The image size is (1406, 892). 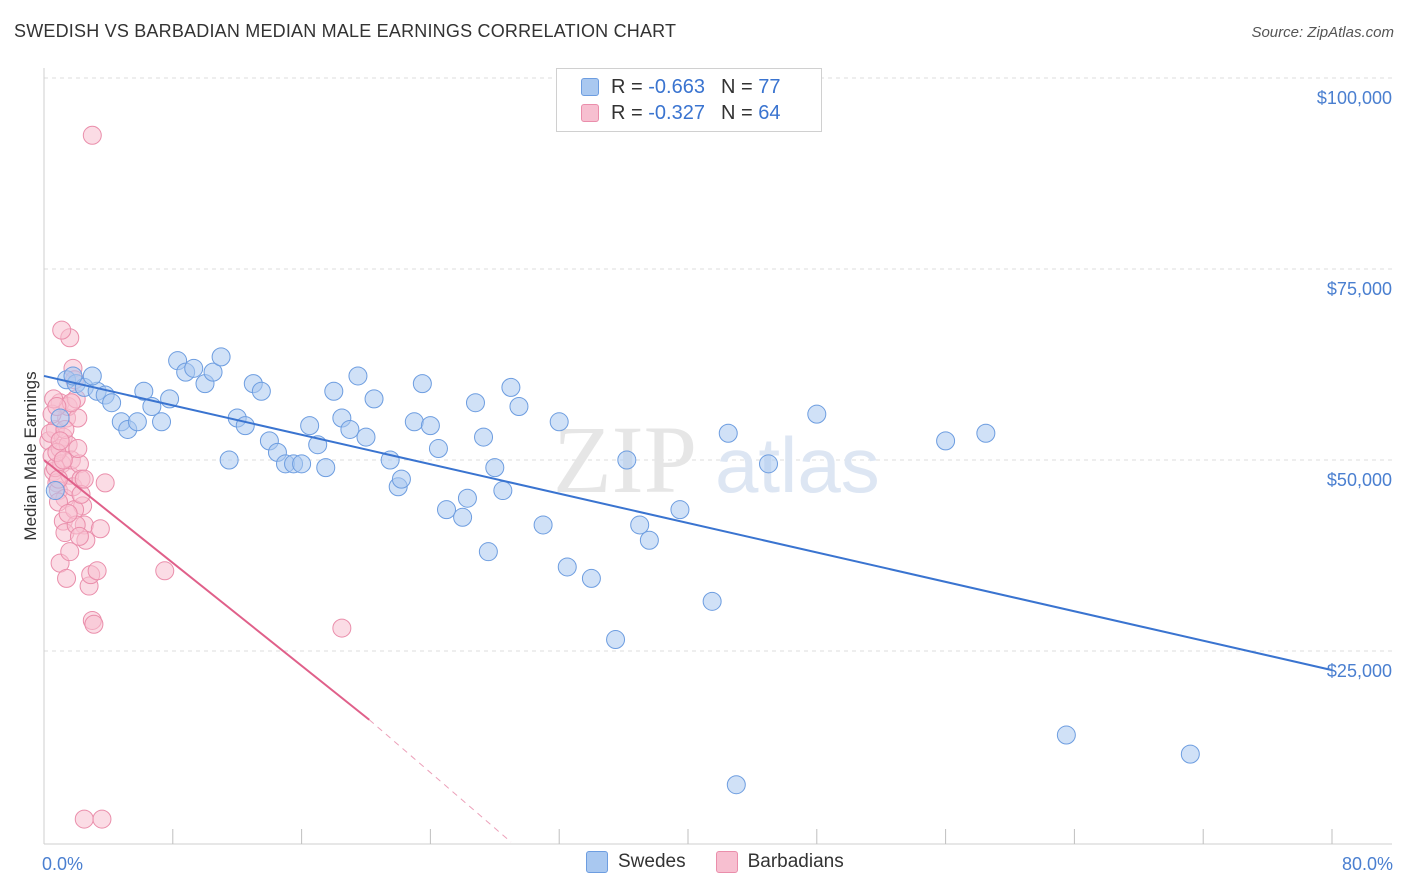 I want to click on series-legend: Swedes Barbadians, so click(x=730, y=862).